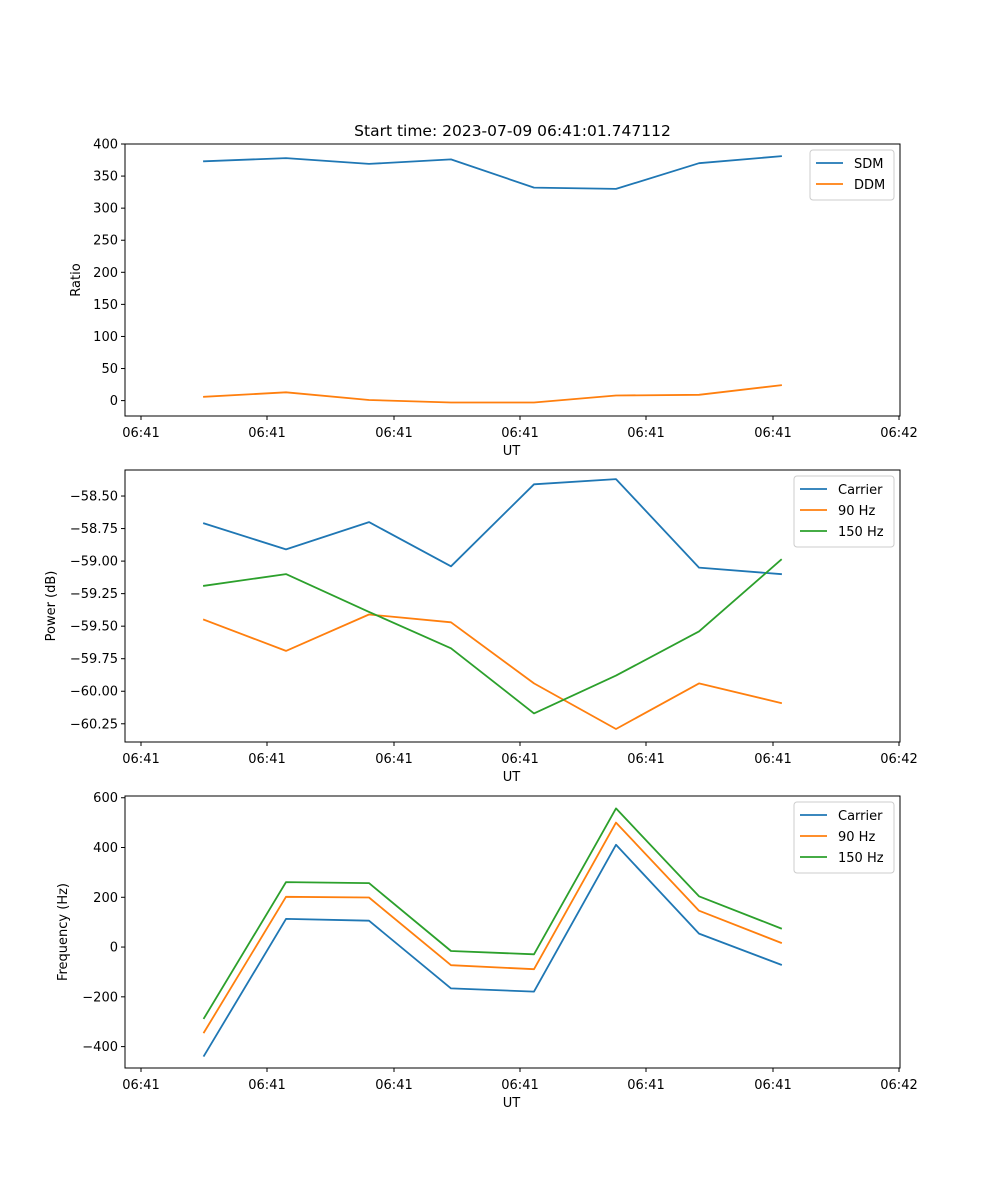 Image resolution: width=1000 pixels, height=1200 pixels. Describe the element at coordinates (94, 497) in the screenshot. I see `y-tick-label: −58.50` at that location.